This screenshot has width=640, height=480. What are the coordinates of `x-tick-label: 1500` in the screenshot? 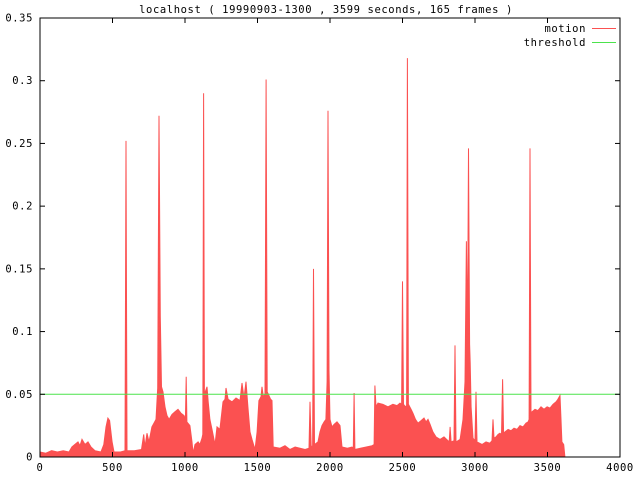 It's located at (258, 468).